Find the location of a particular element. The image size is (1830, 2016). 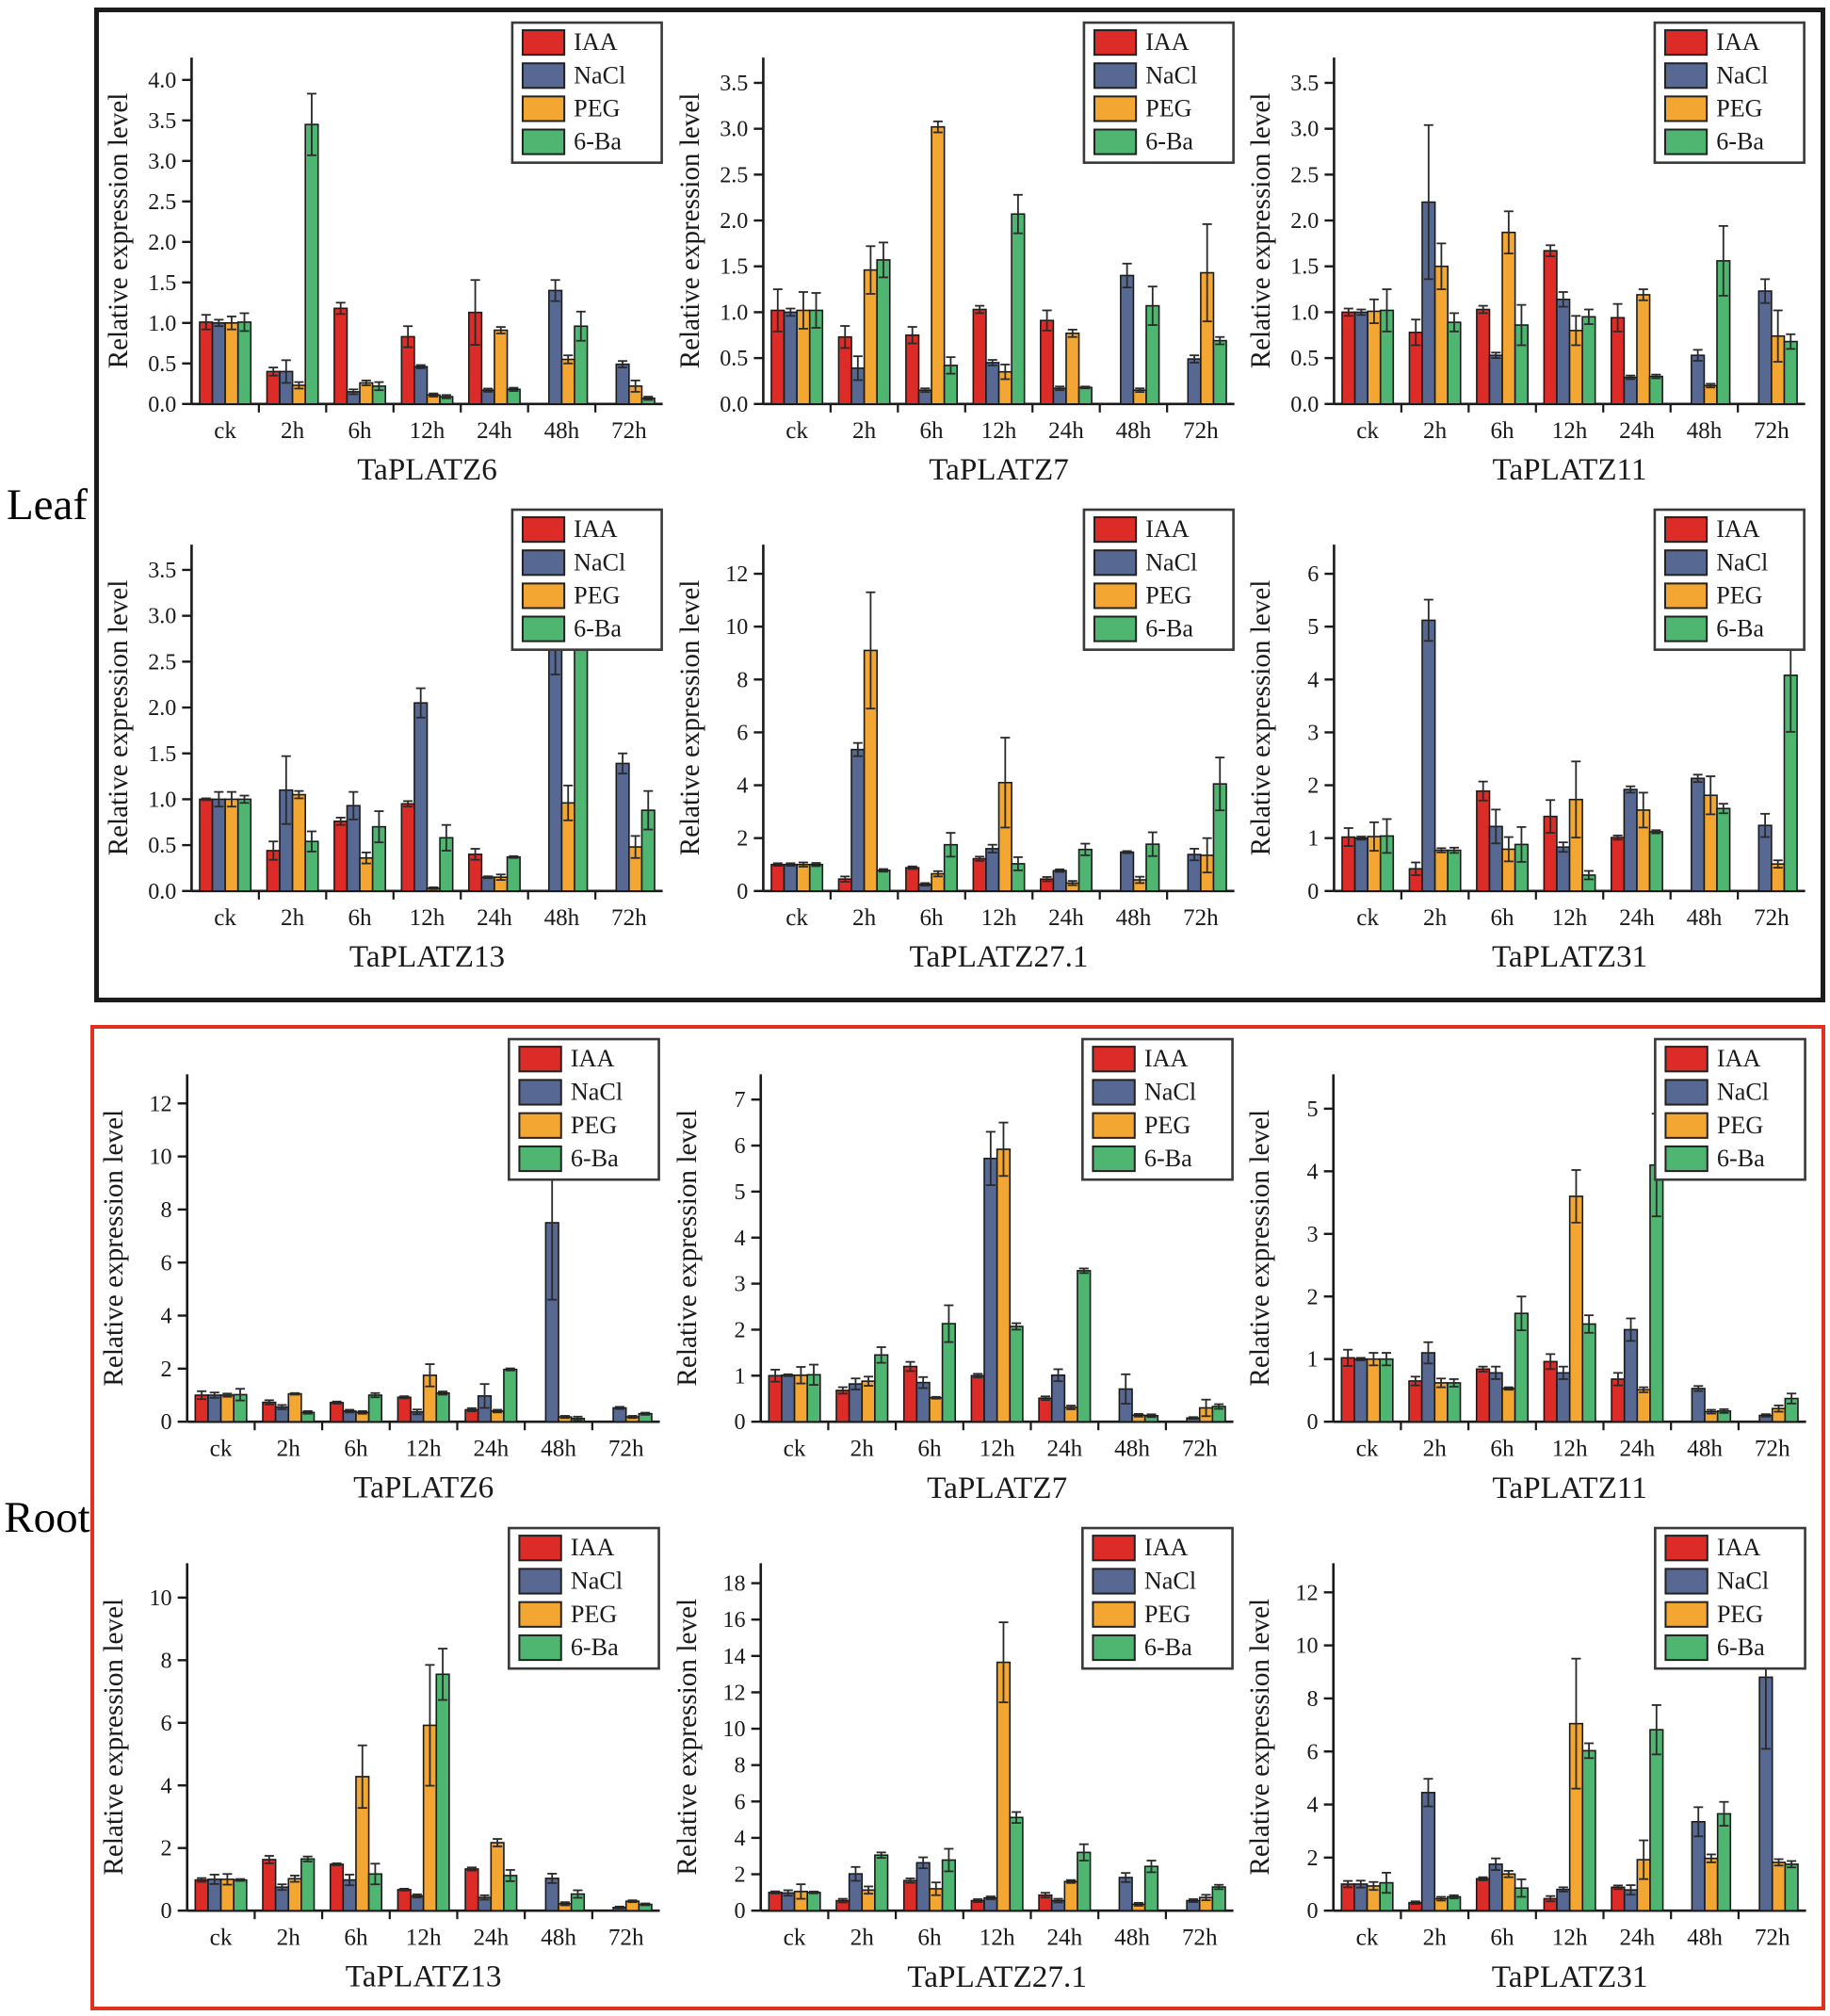

root-section-label: Root is located at coordinates (47, 1517).